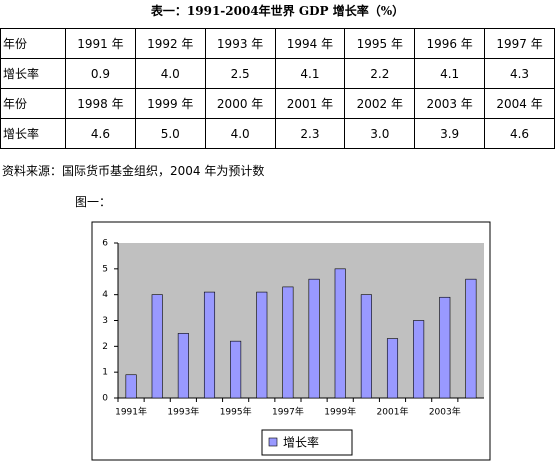  What do you see at coordinates (105, 244) in the screenshot?
I see `y-tick-label: 6` at bounding box center [105, 244].